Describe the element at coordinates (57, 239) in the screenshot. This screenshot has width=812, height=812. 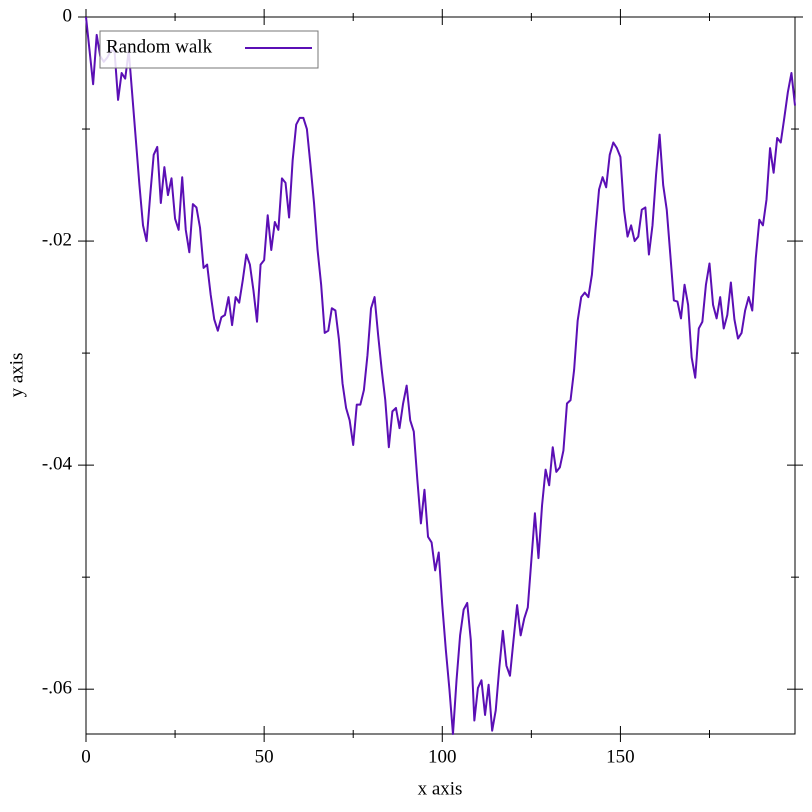
I see `y-tick-label: -.02` at that location.